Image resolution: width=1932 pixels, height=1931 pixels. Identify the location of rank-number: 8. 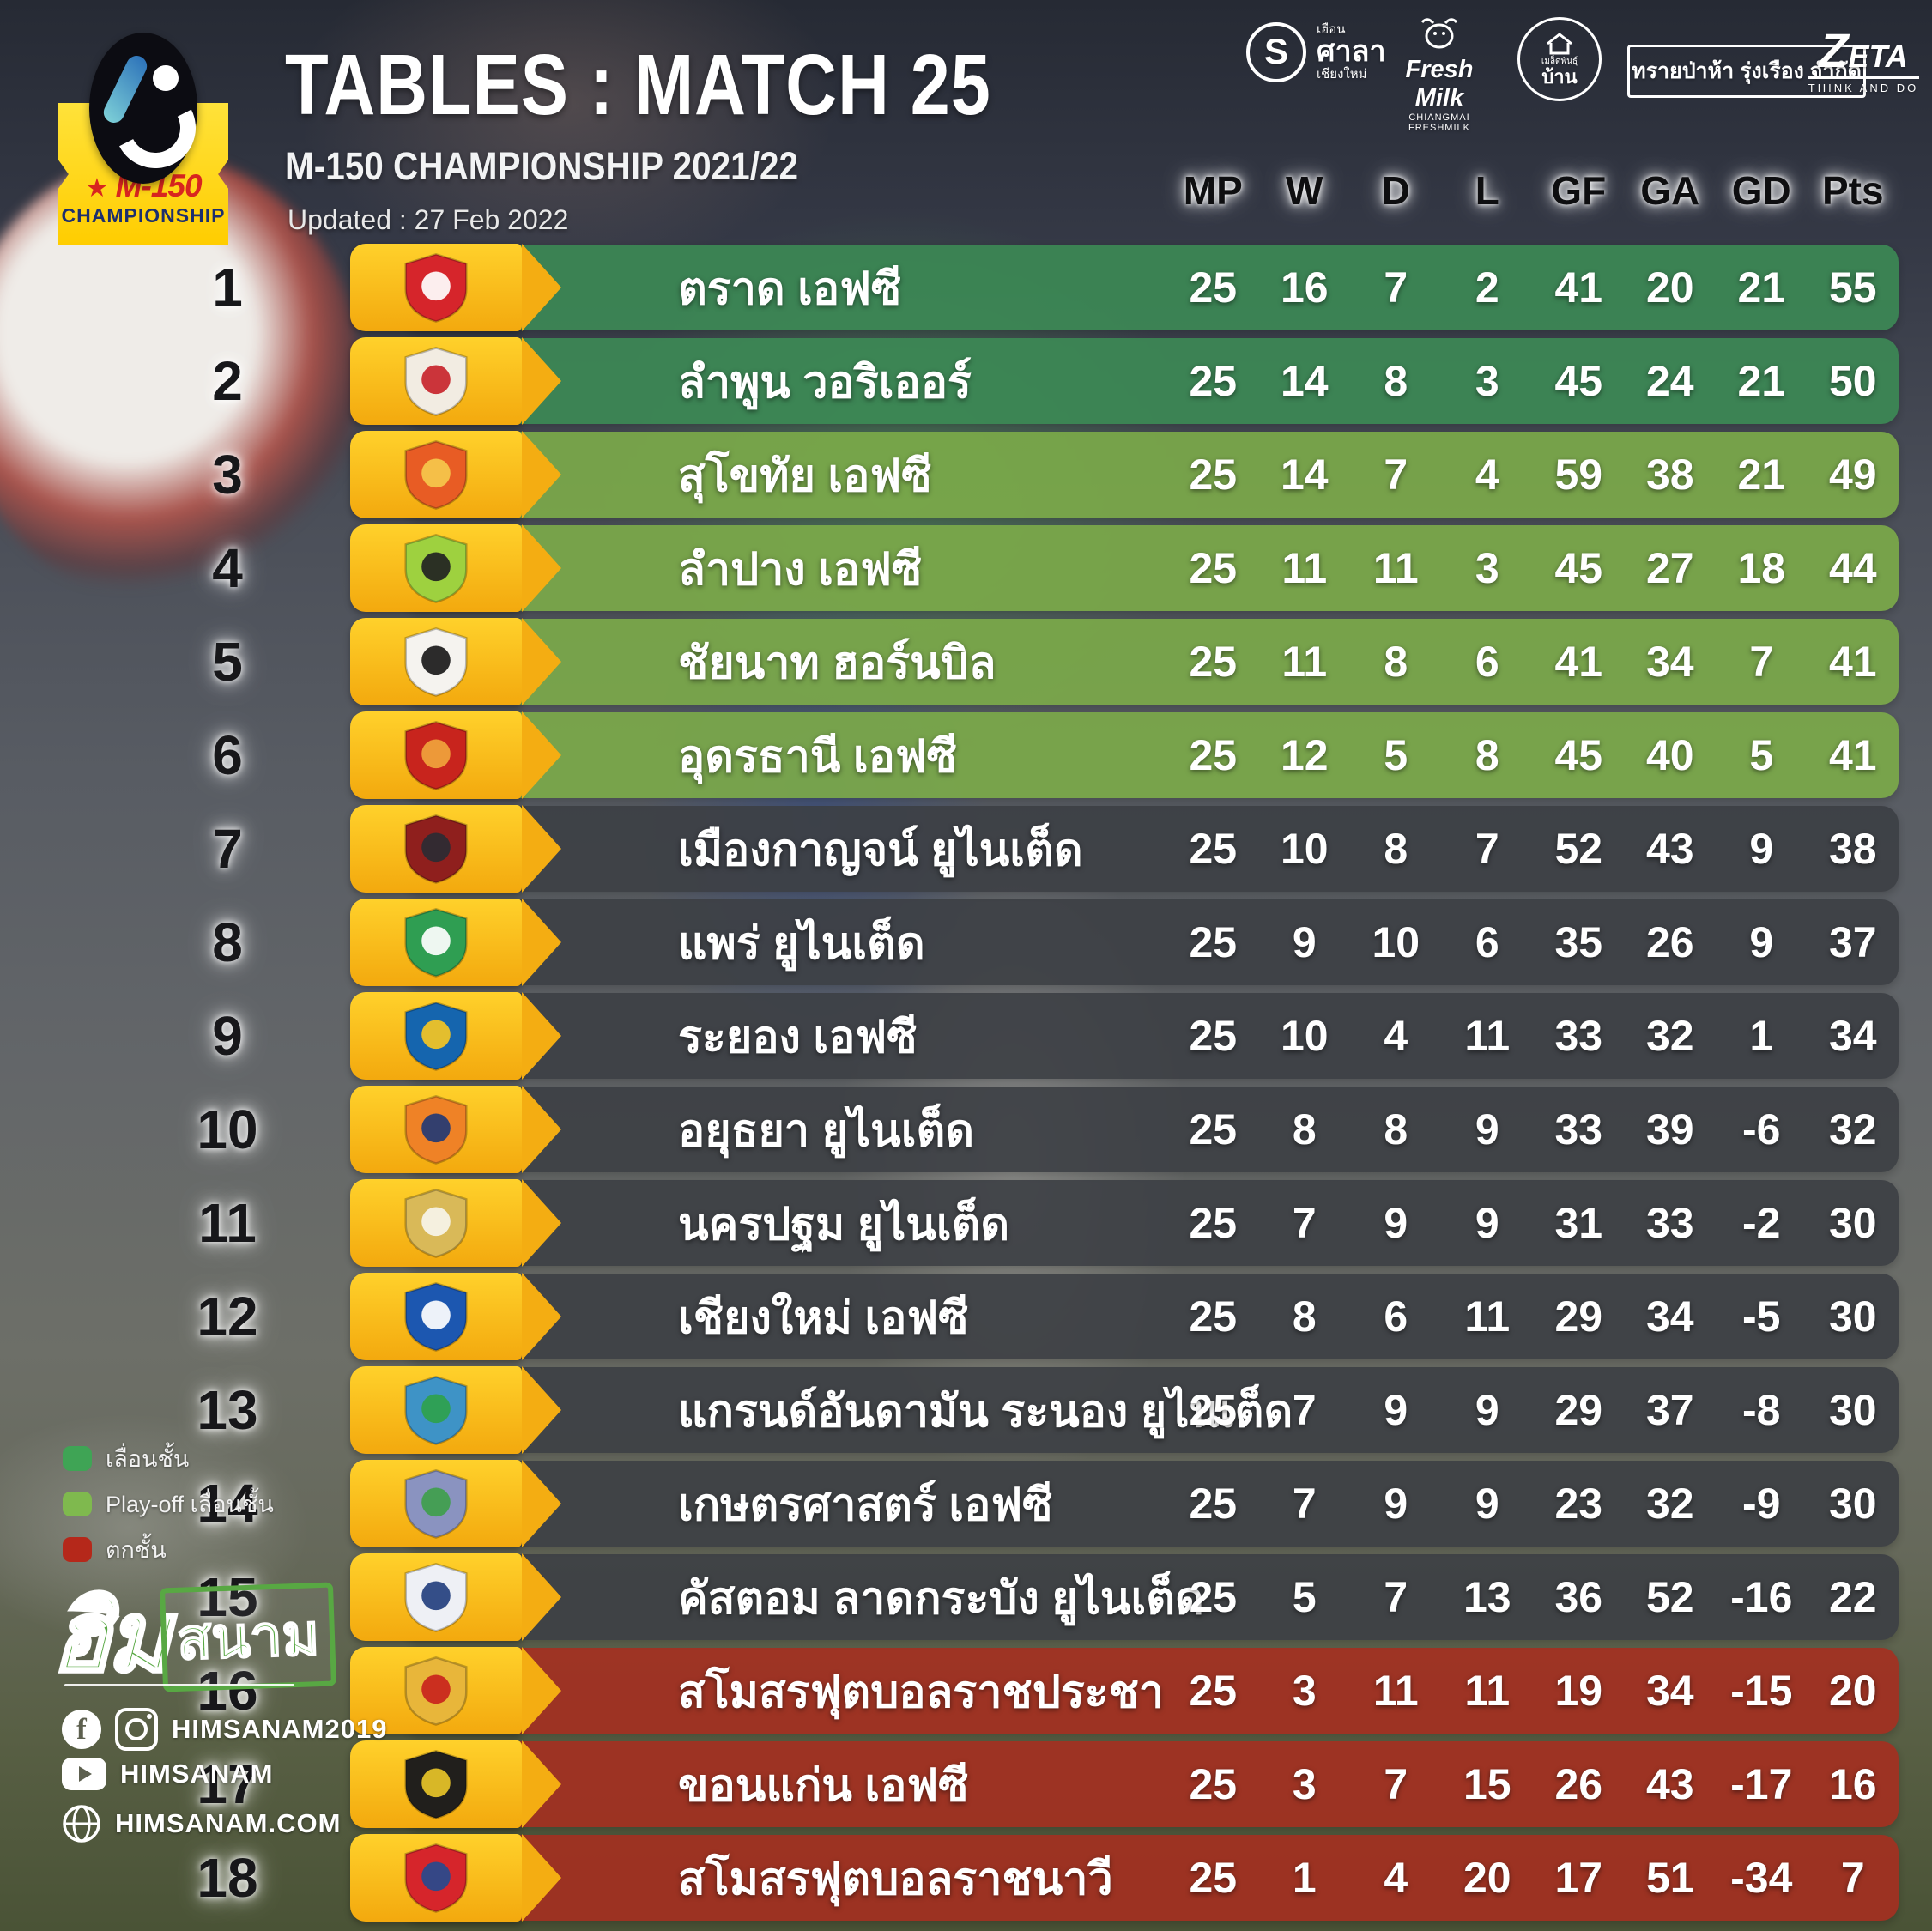
(228, 942).